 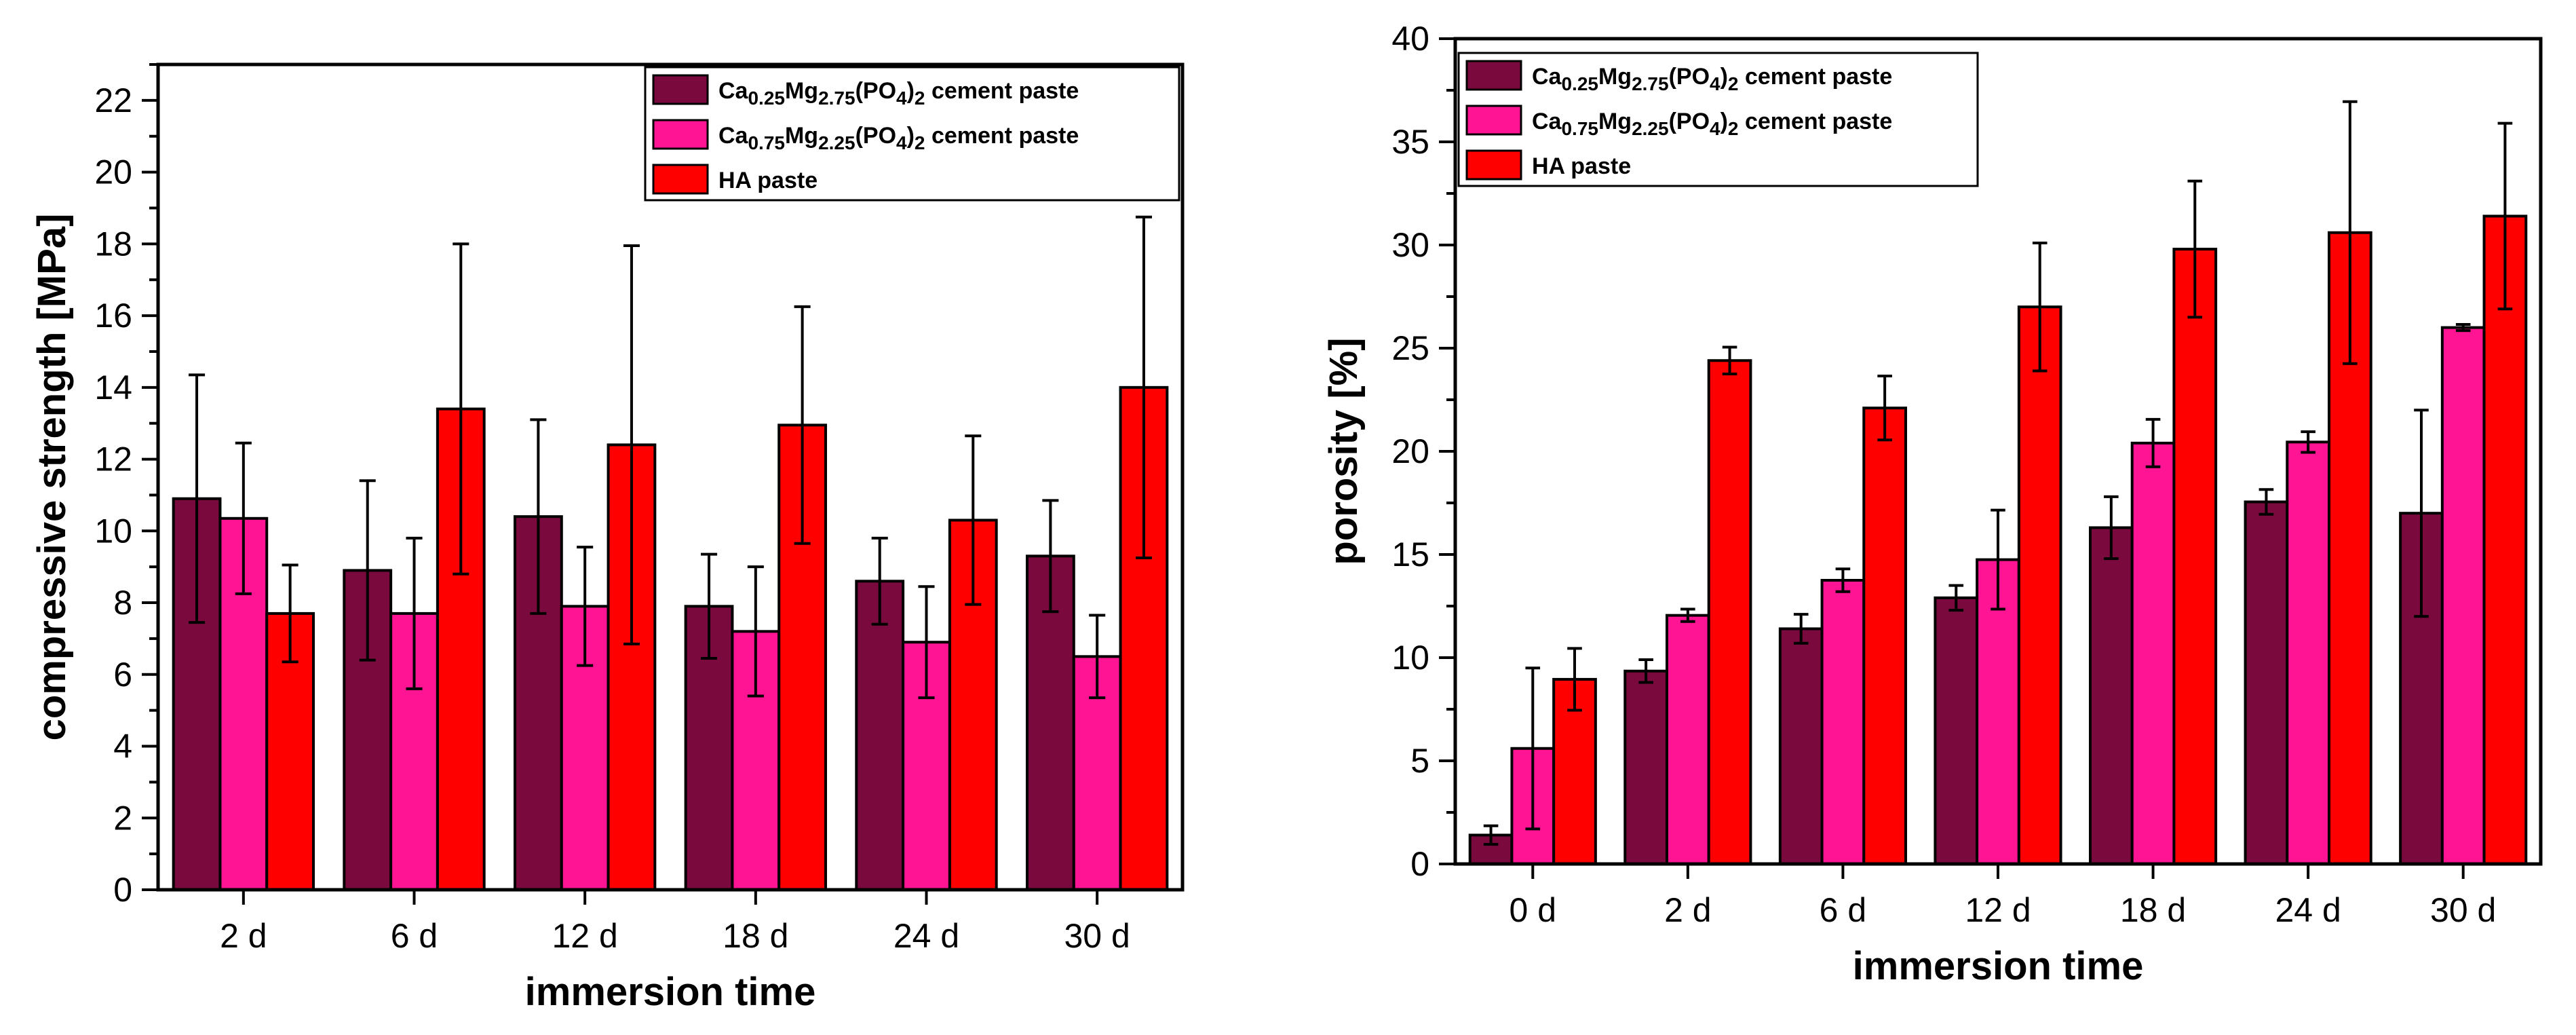 What do you see at coordinates (1410, 39) in the screenshot?
I see `y-tick-label: 40` at bounding box center [1410, 39].